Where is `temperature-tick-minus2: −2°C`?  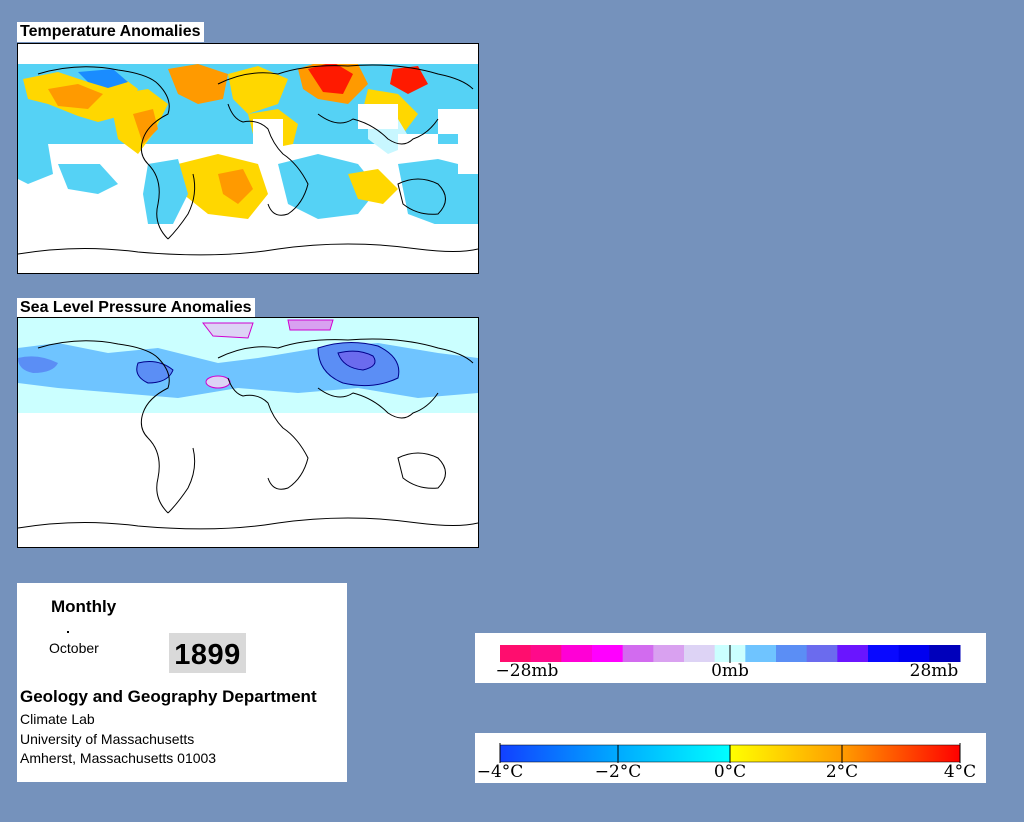 temperature-tick-minus2: −2°C is located at coordinates (618, 772).